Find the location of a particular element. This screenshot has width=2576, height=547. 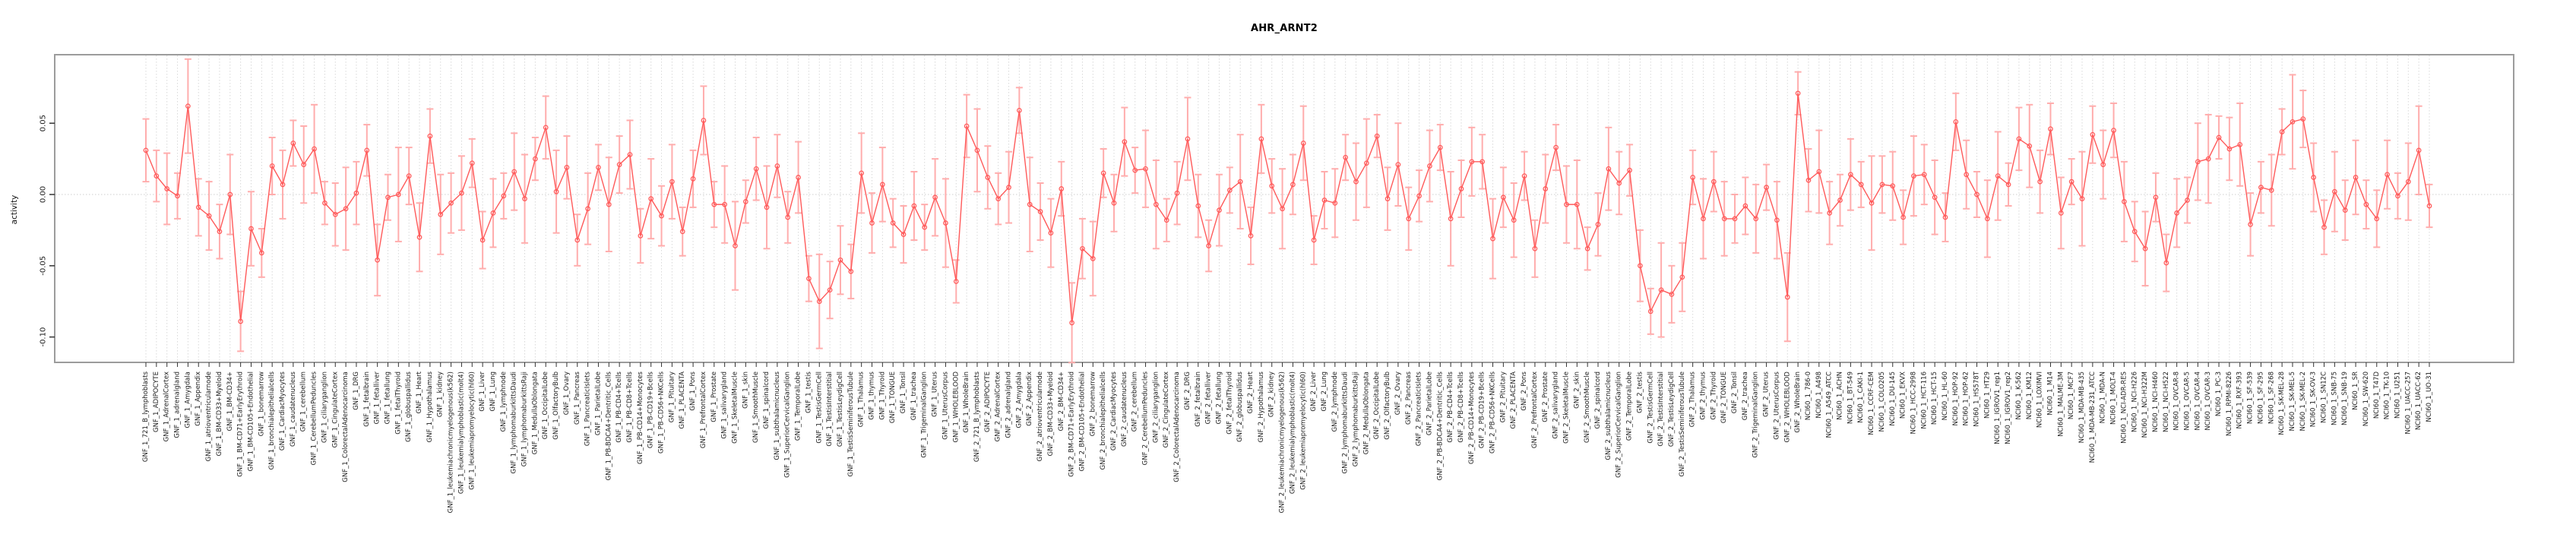

x-tick-label: GNF_1_WHOLEBLOOD is located at coordinates (956, 407).